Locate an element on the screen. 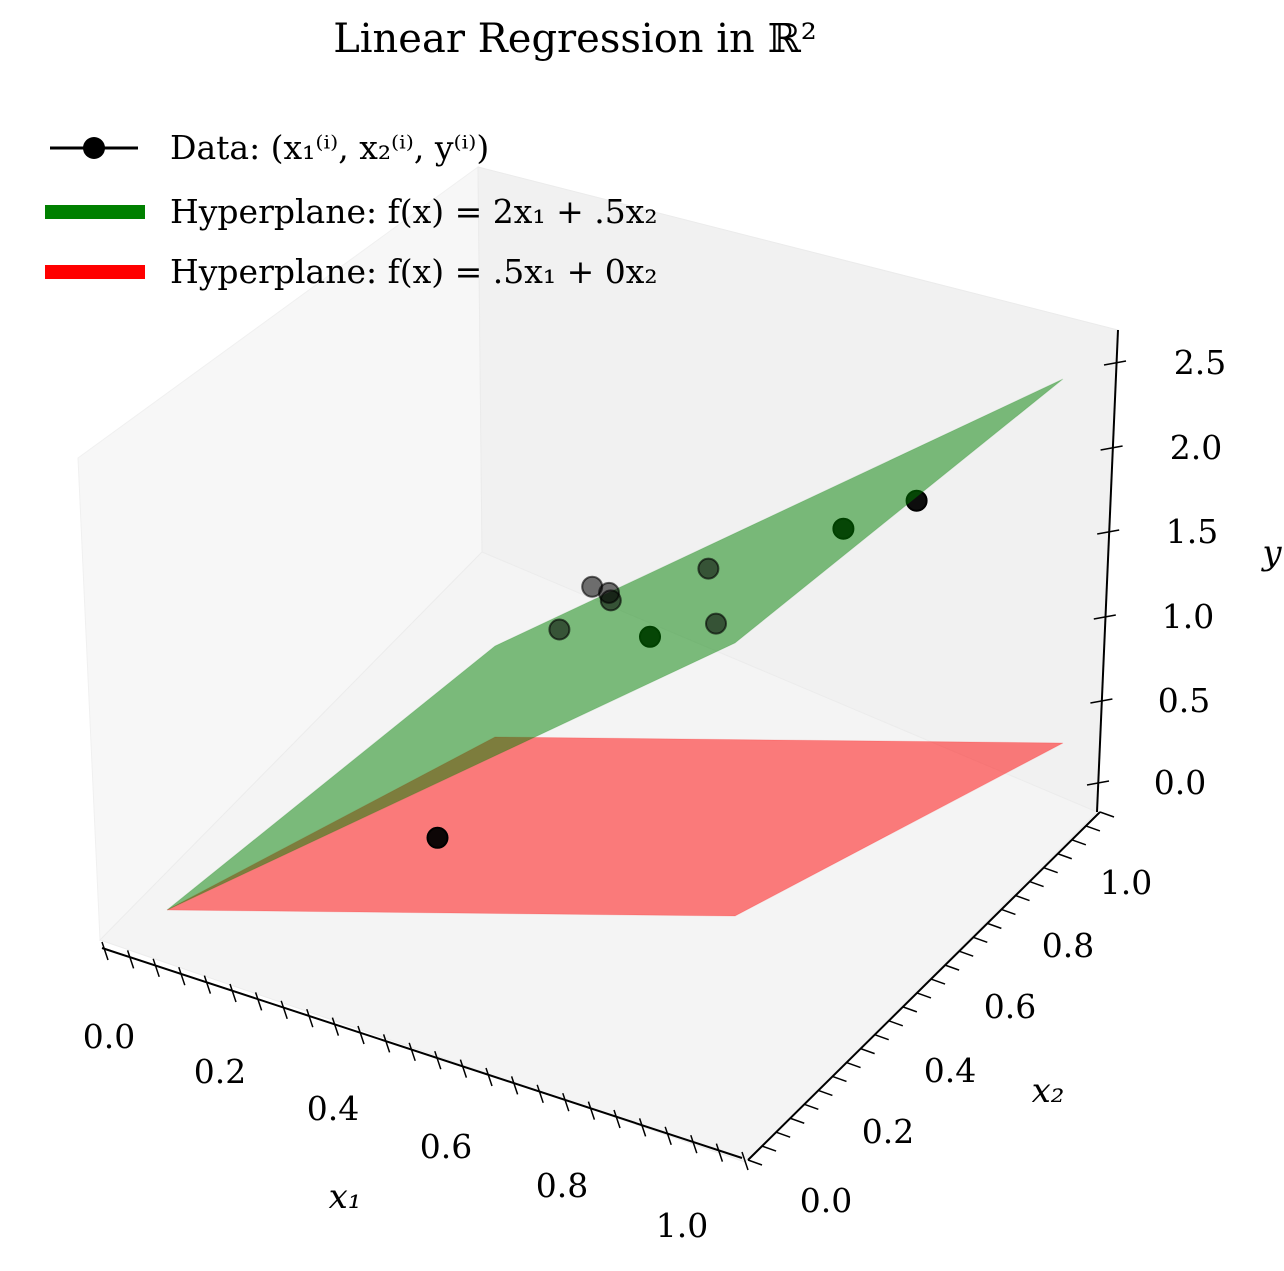  x2-tick-label: 0.2 is located at coordinates (888, 1131).